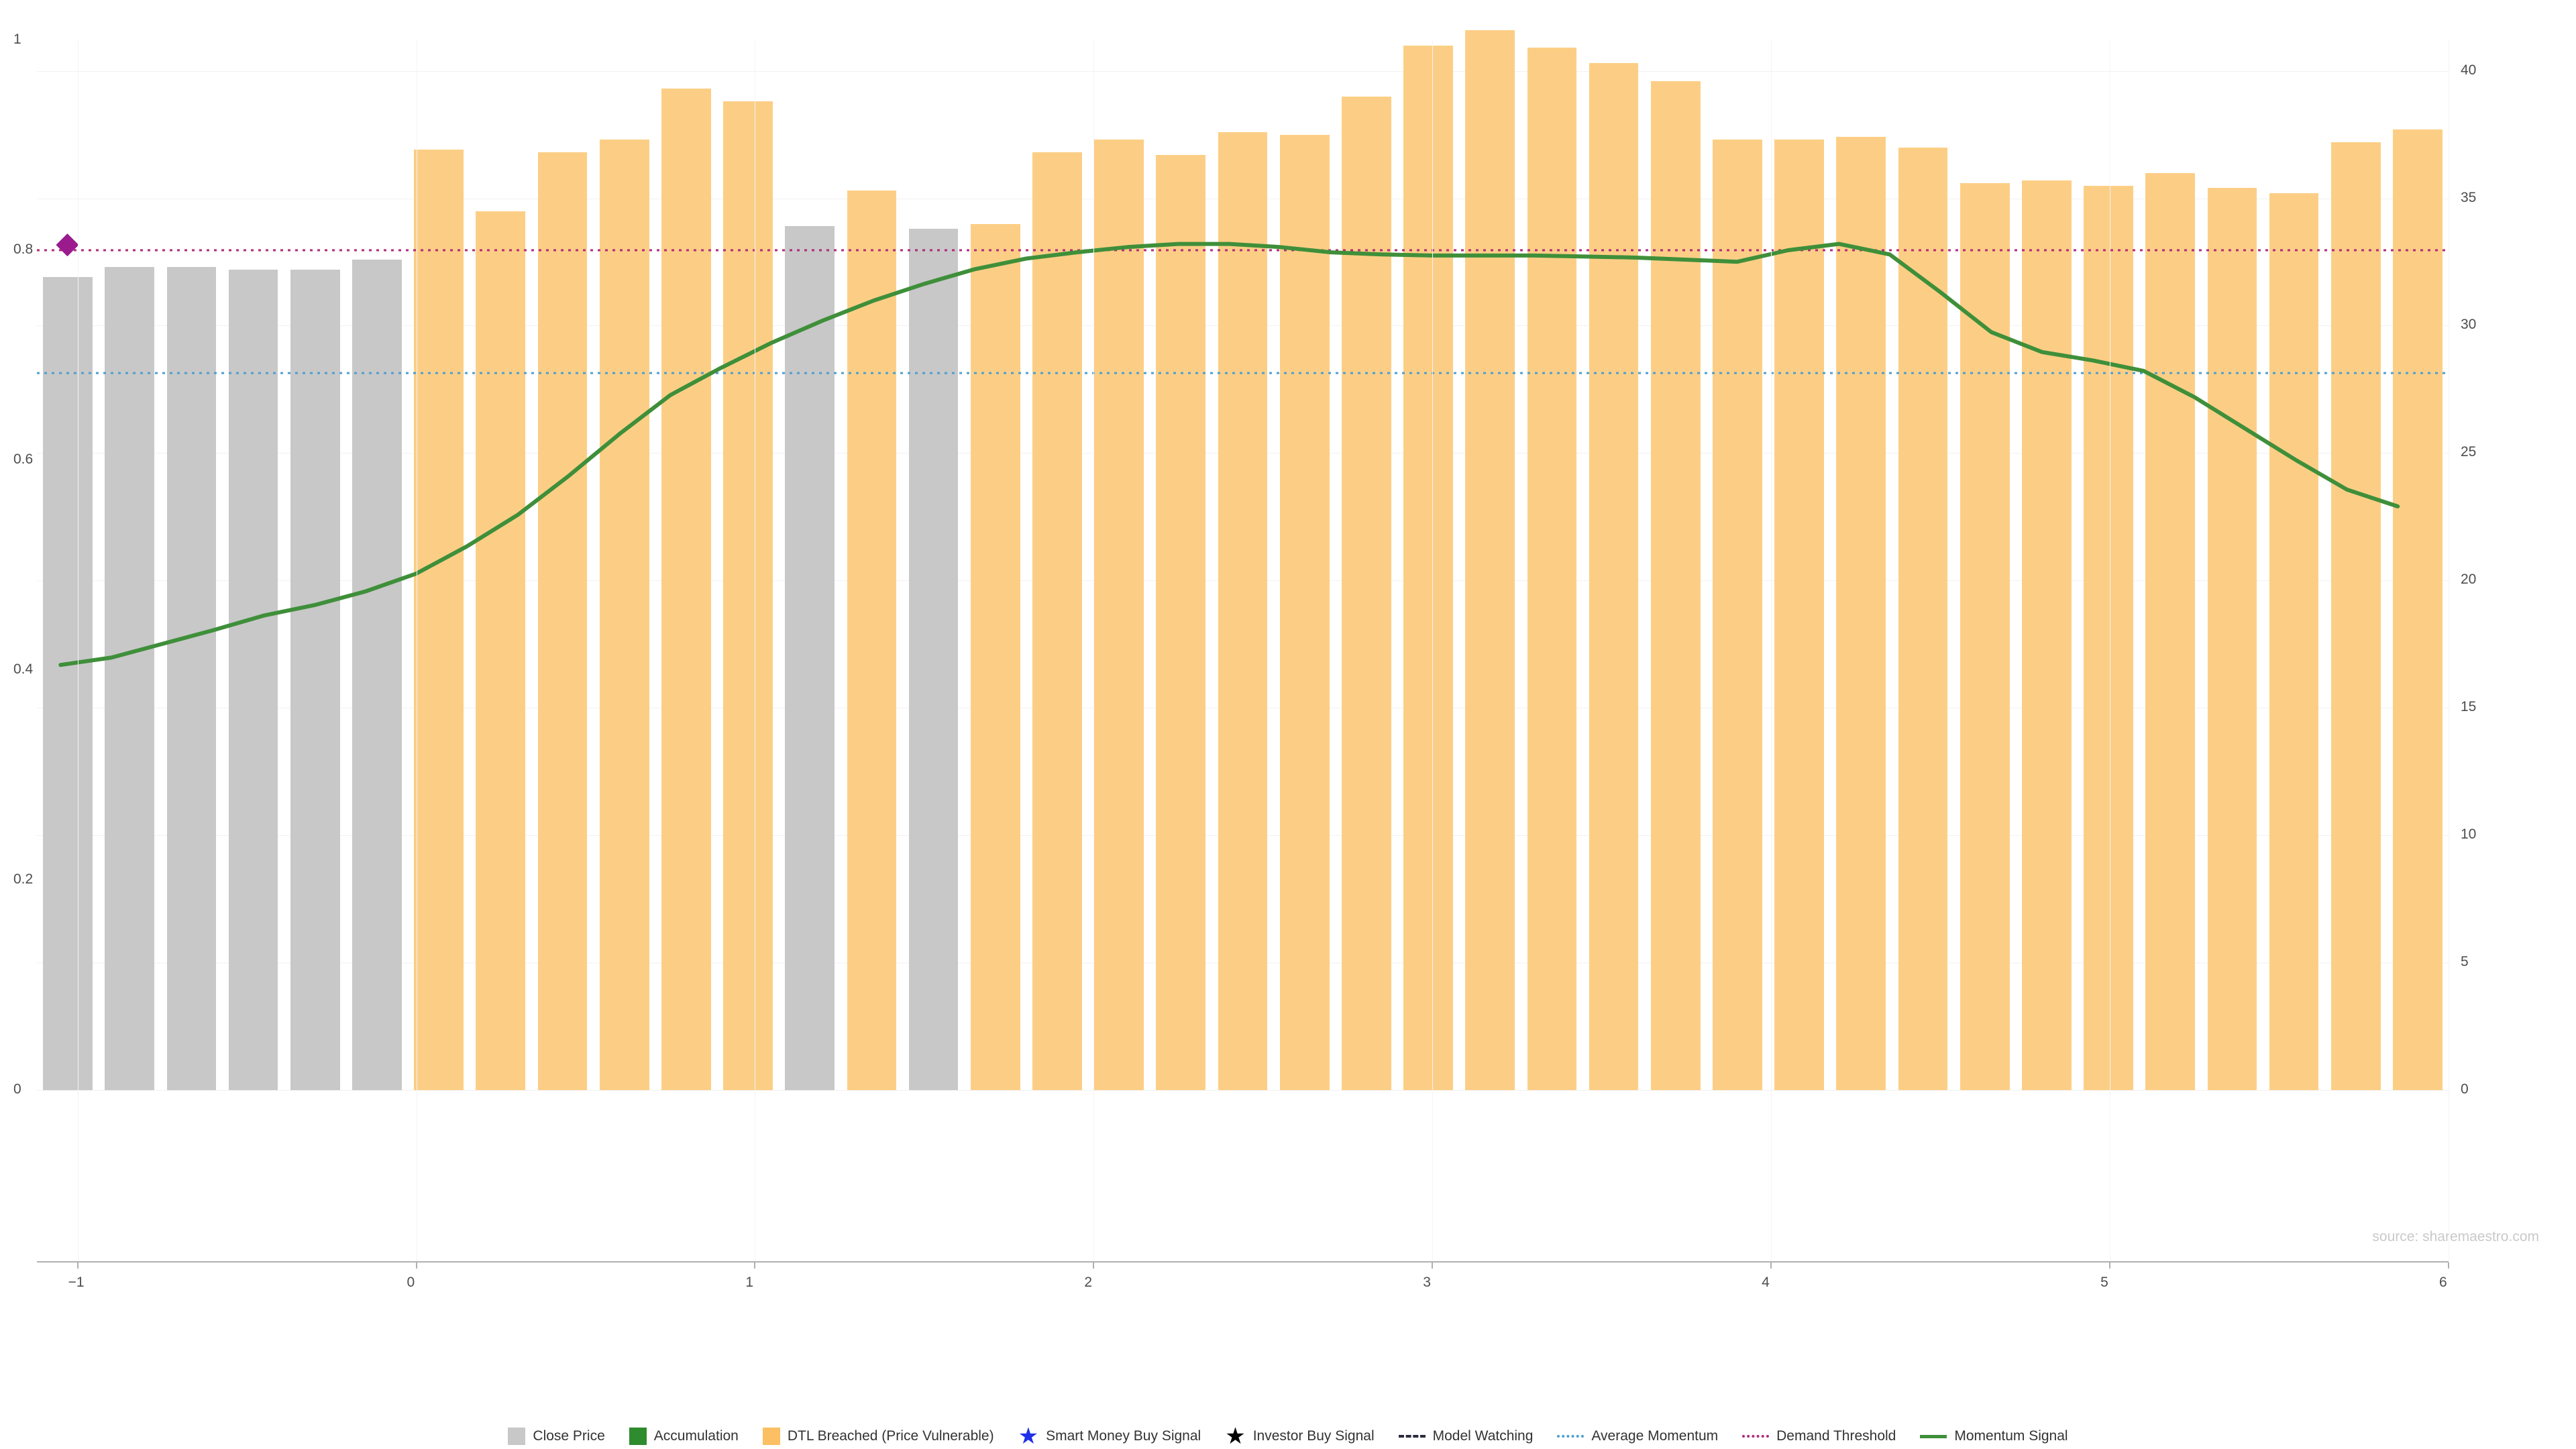 The image size is (2576, 1449). What do you see at coordinates (17, 1089) in the screenshot?
I see `y-axis-left-label: 0` at bounding box center [17, 1089].